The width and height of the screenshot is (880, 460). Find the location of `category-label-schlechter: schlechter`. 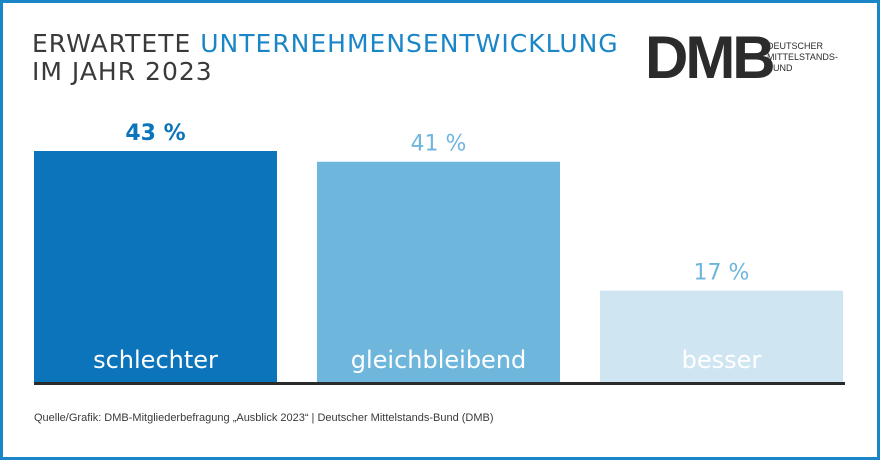

category-label-schlechter: schlechter is located at coordinates (155, 360).